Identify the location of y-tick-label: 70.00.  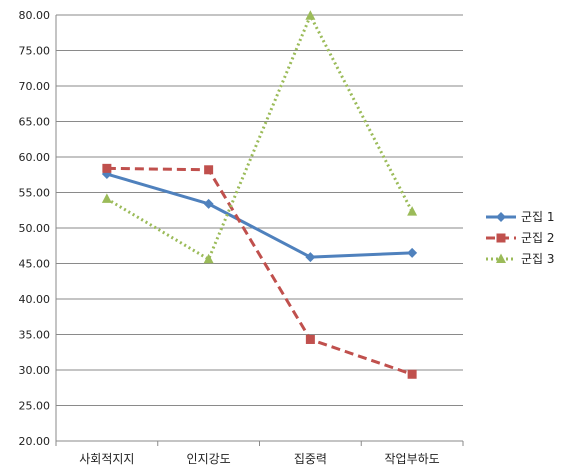
(35, 86).